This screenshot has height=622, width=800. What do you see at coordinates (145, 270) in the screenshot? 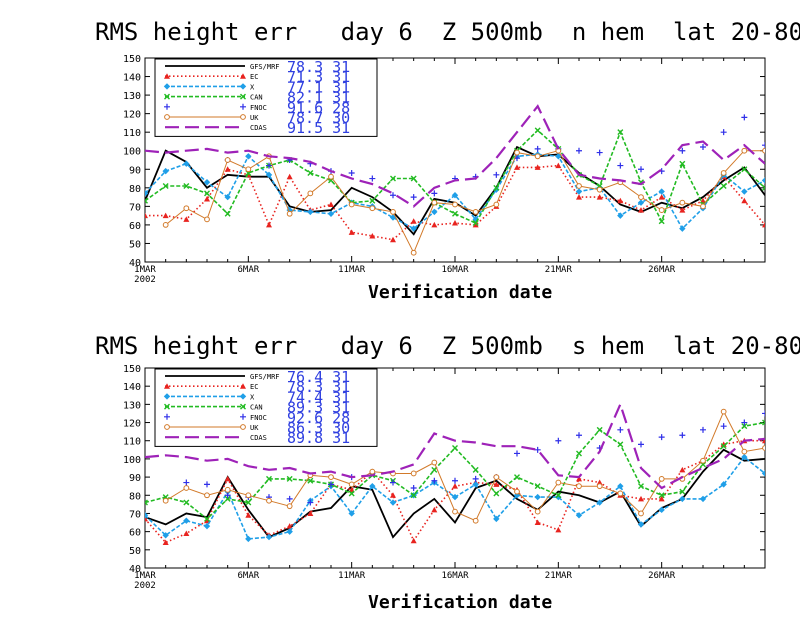
I see `x-tick-label: 1MAR` at bounding box center [145, 270].